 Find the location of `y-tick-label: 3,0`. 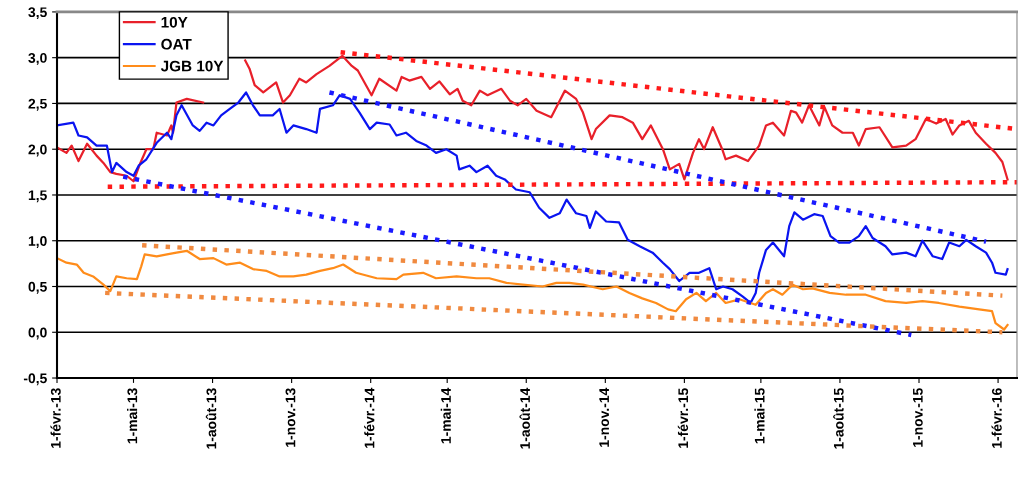

y-tick-label: 3,0 is located at coordinates (37, 59).